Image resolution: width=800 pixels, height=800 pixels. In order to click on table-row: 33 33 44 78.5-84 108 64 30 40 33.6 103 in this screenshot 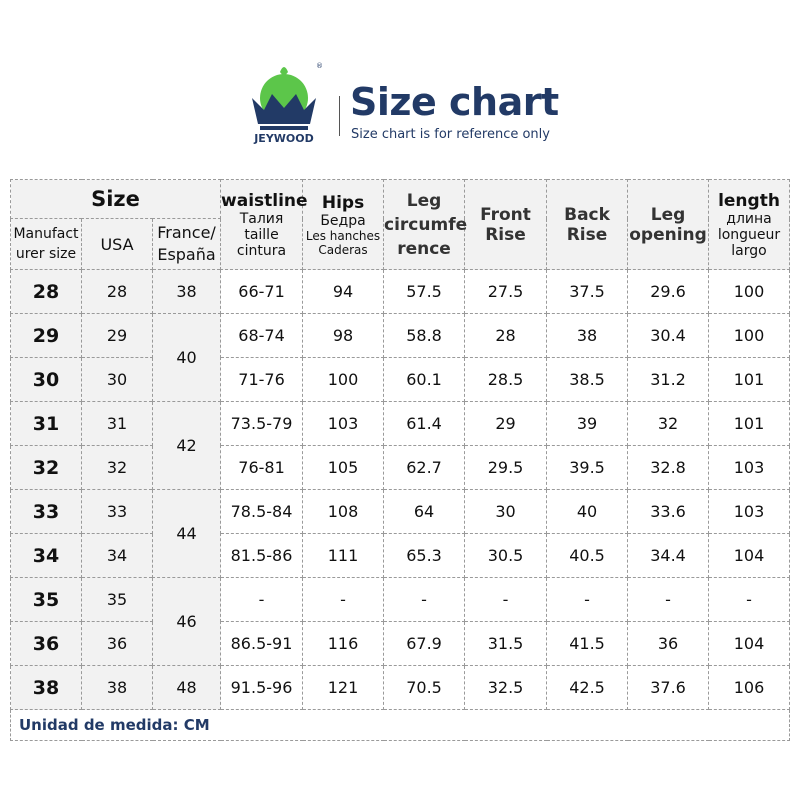, I will do `click(400, 533)`.